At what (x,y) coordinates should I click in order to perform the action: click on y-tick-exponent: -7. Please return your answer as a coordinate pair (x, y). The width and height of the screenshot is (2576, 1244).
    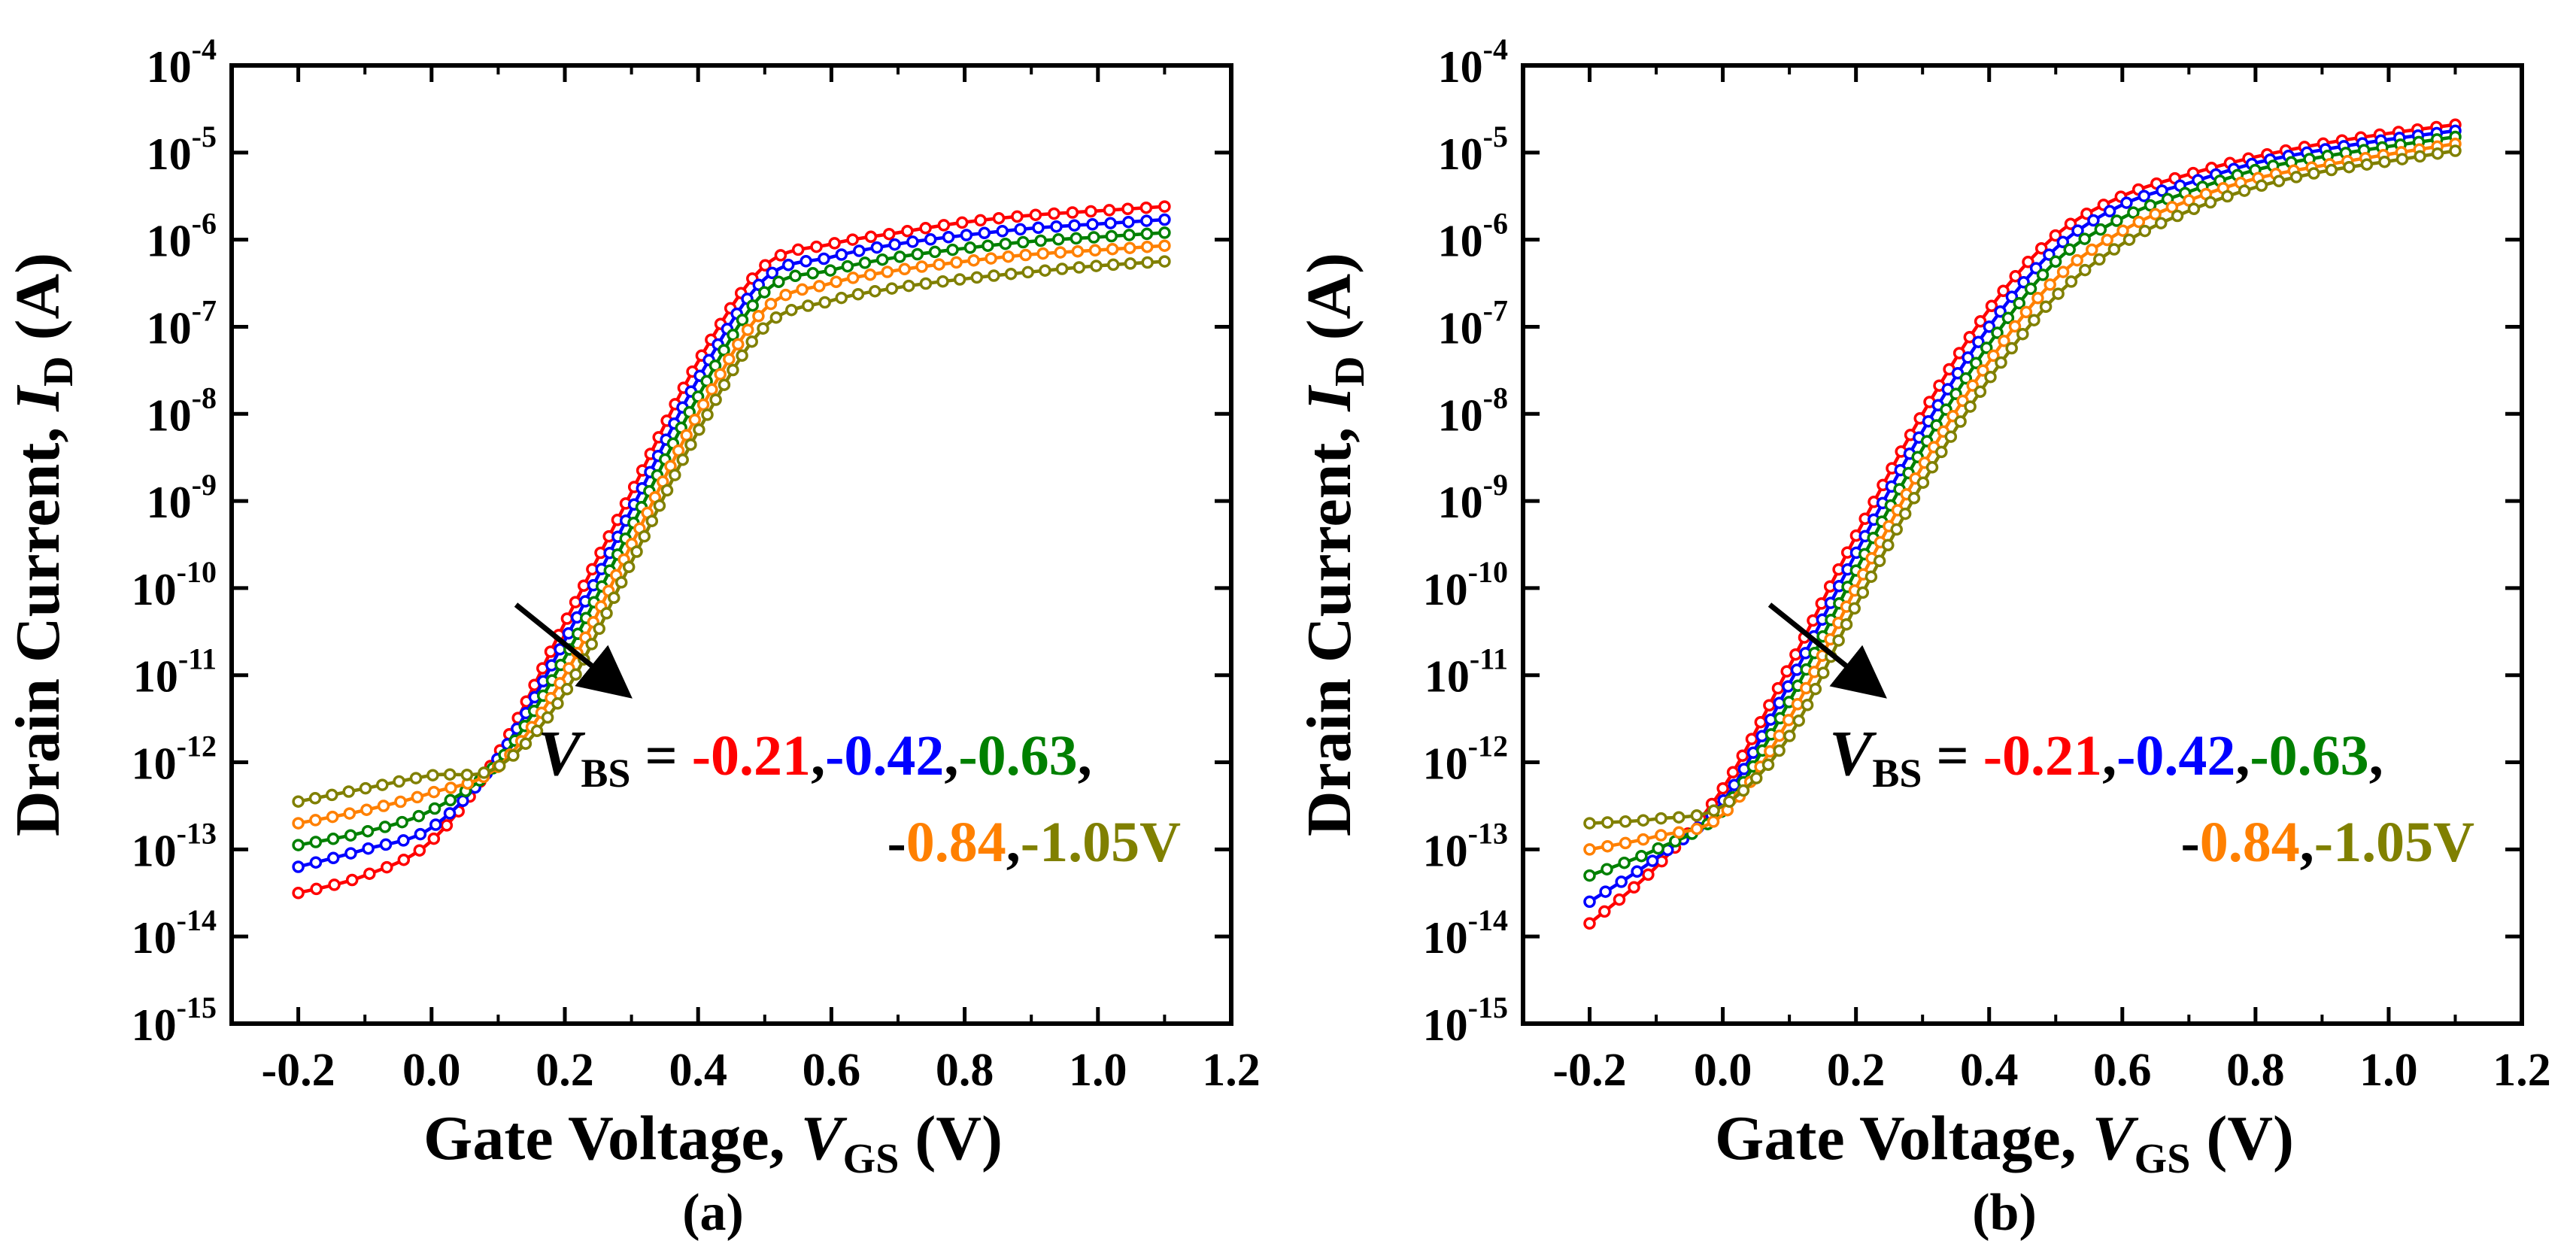
    Looking at the image, I should click on (1495, 310).